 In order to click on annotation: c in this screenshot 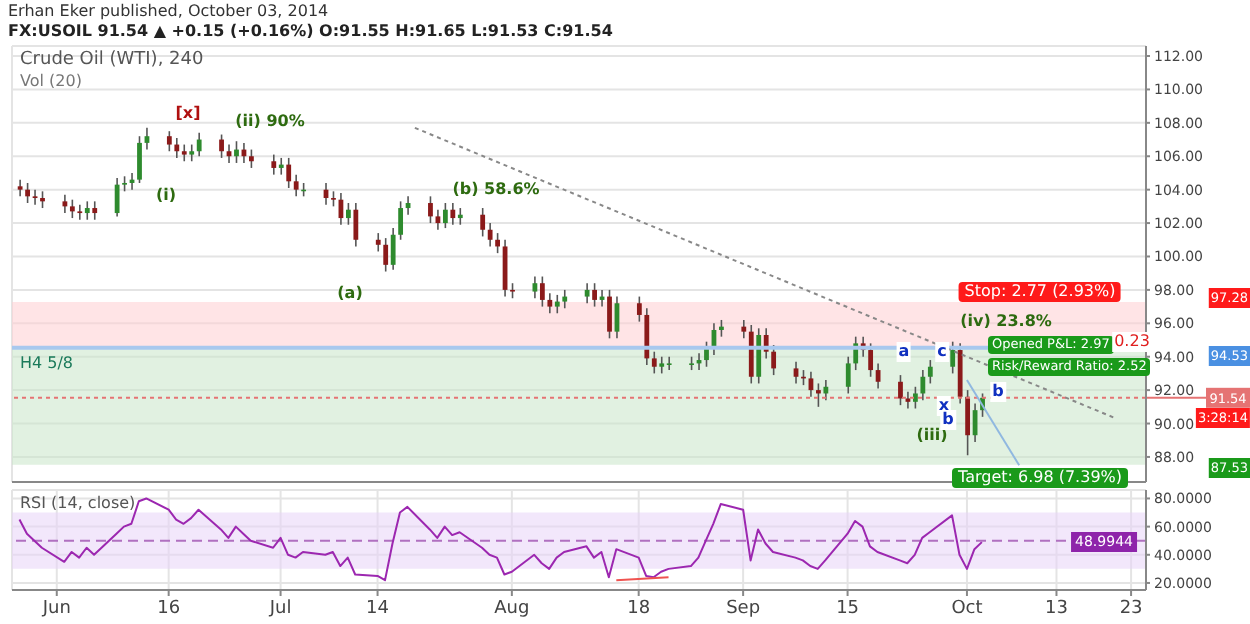, I will do `click(942, 352)`.